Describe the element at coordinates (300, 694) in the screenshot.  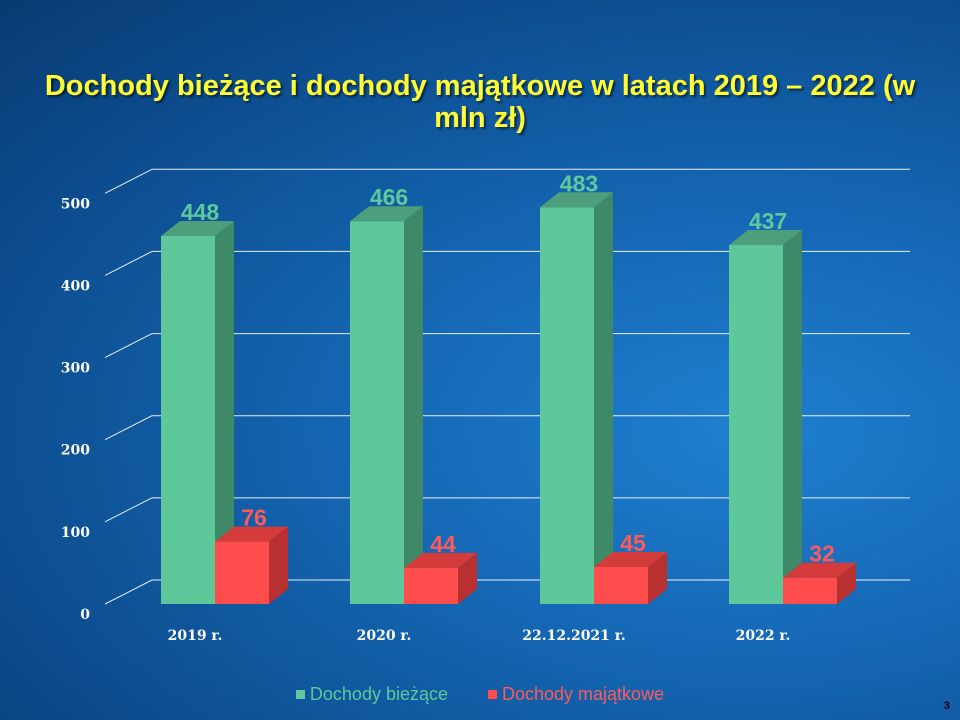
I see `legend-swatch-current` at that location.